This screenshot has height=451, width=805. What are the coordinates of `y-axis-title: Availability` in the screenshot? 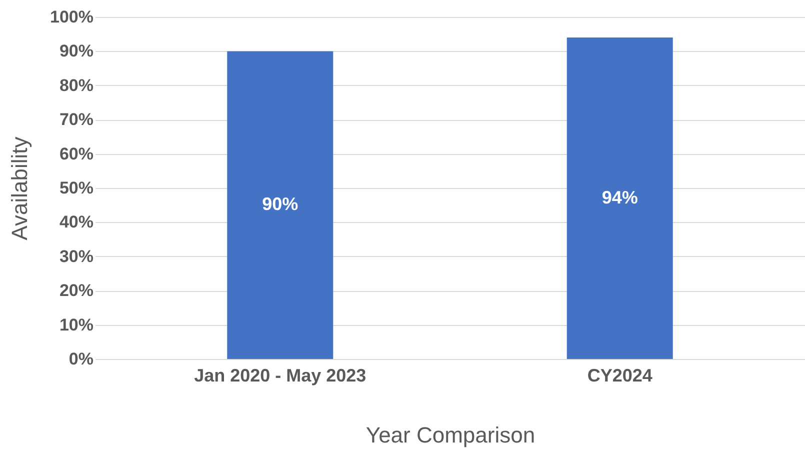 It's located at (19, 188).